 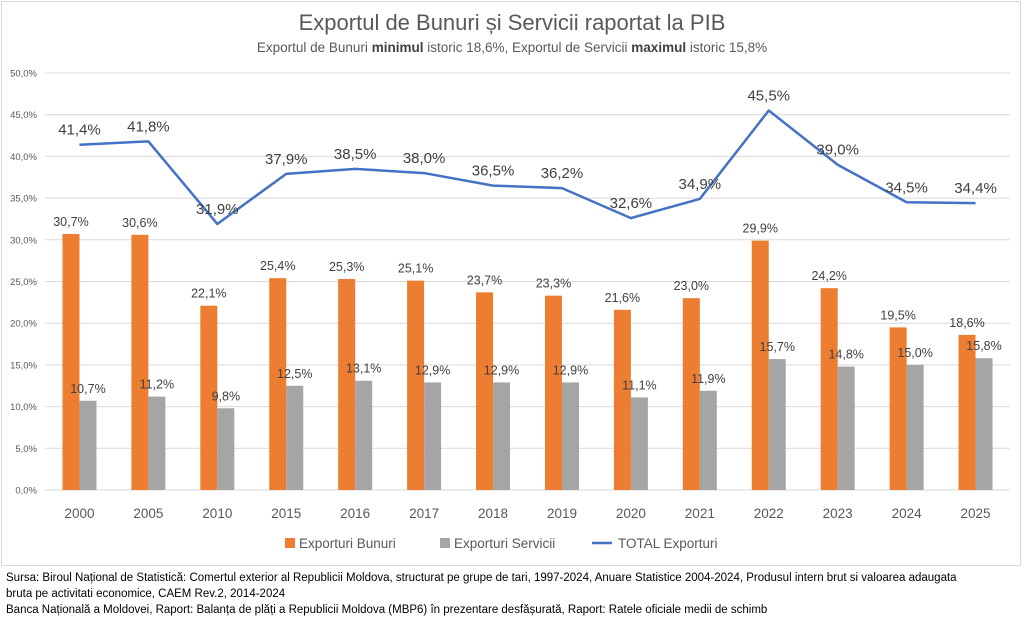 I want to click on x-tick-label: 2024, so click(x=907, y=513).